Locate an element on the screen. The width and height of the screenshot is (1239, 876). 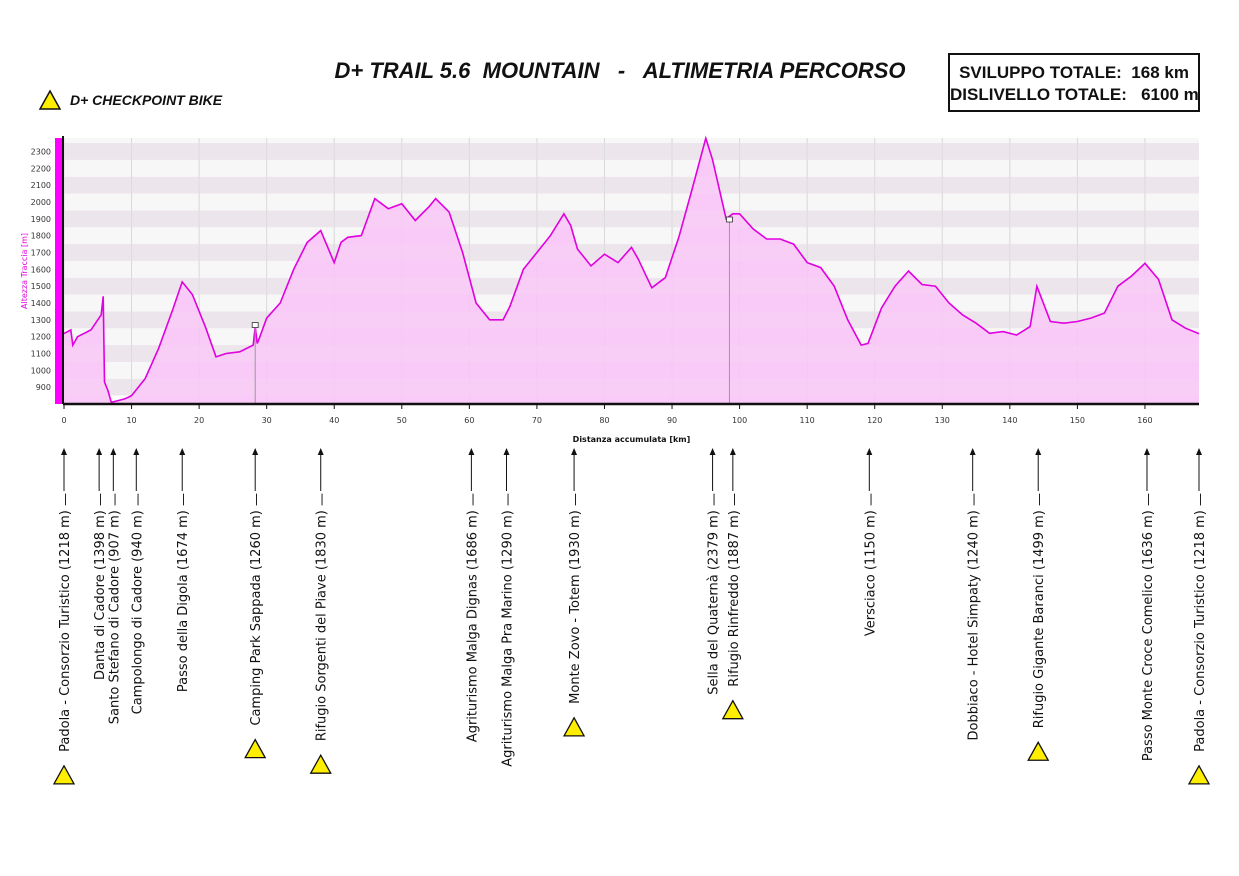
x-tick-label: 120 is located at coordinates (874, 420).